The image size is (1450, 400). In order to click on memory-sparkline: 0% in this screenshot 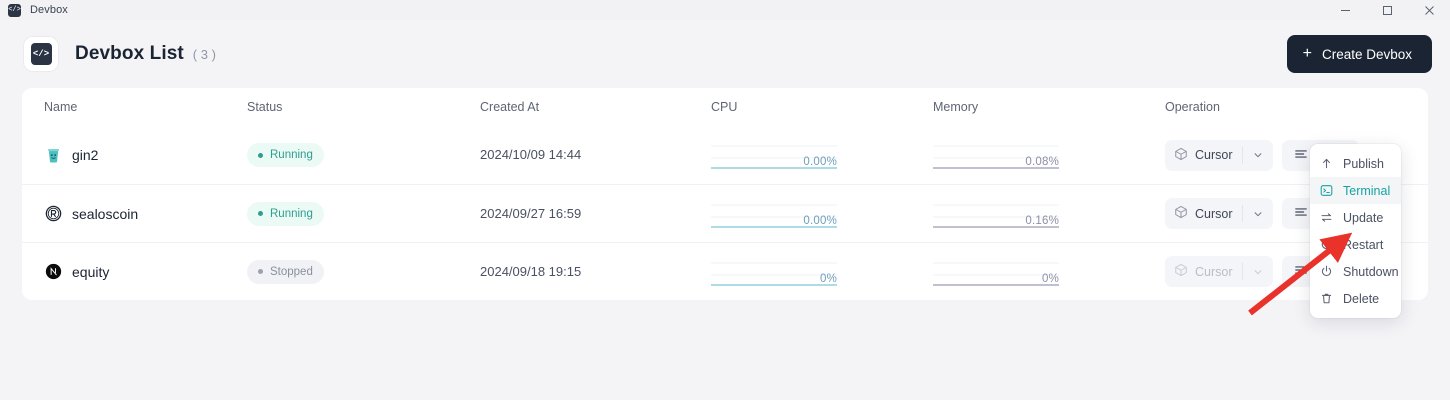, I will do `click(996, 272)`.